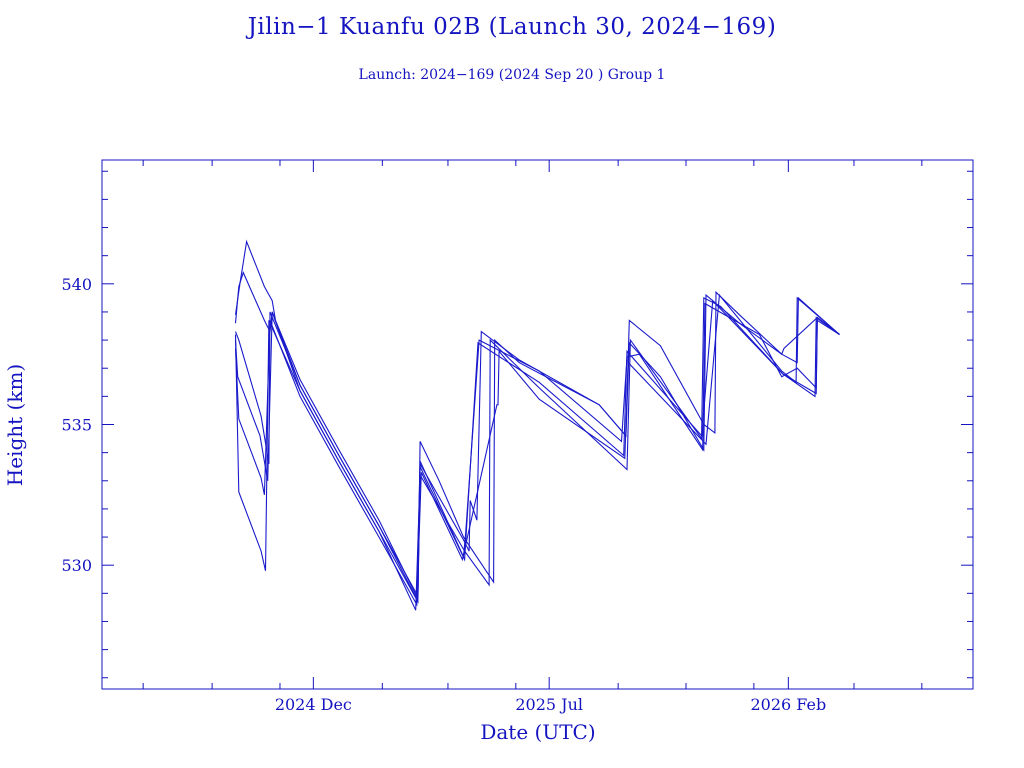 The width and height of the screenshot is (1024, 768). I want to click on chart-title: Jilin−1 Kuanfu 02B (Launch 30, 2024−169), so click(512, 27).